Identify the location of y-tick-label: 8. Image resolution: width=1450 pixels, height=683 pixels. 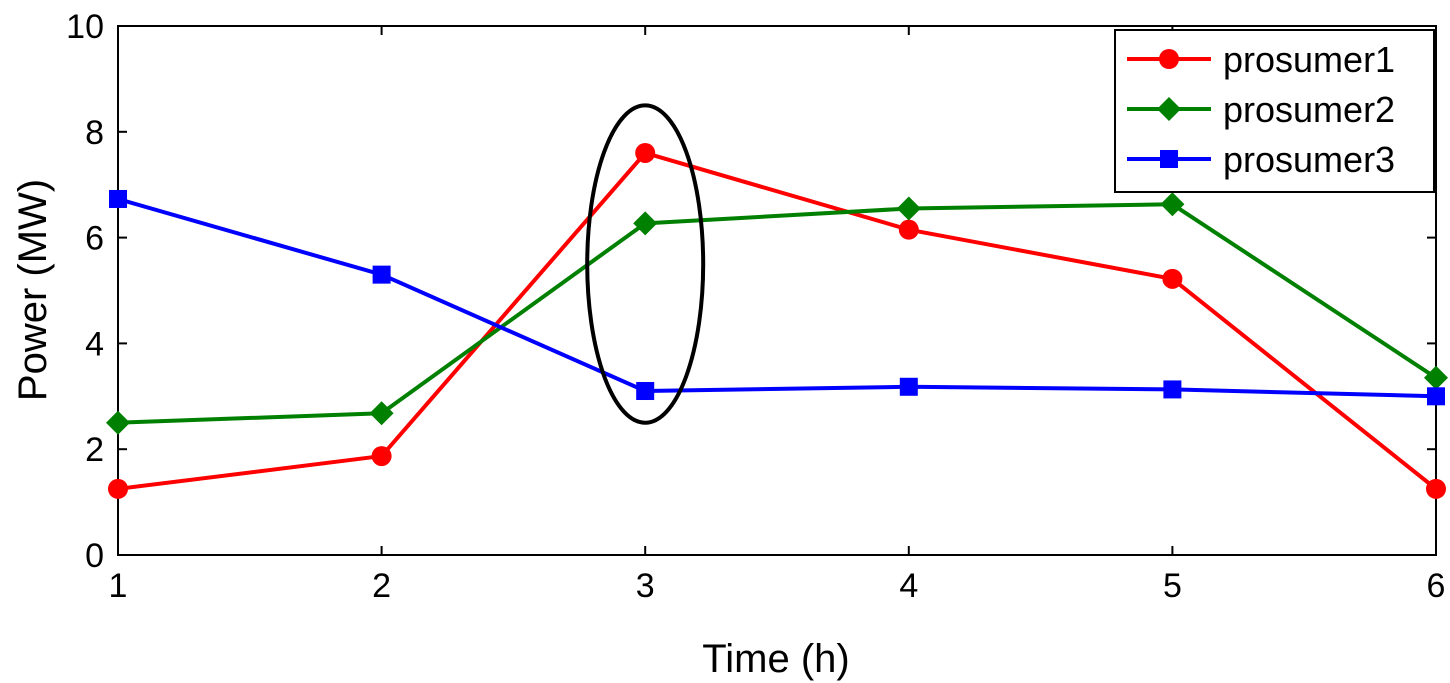
(94, 133).